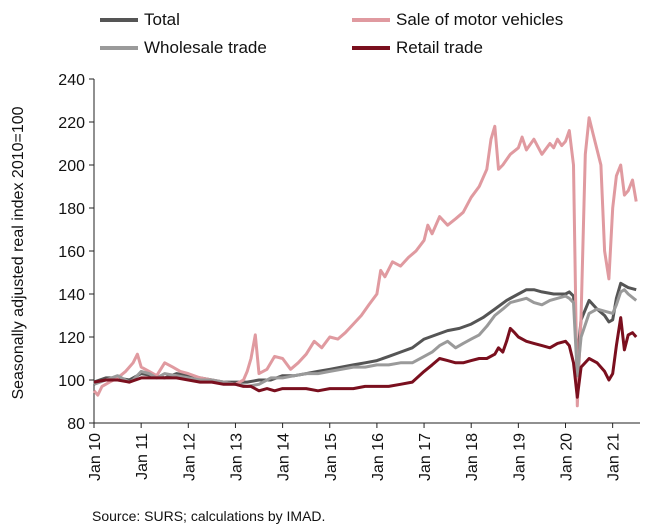 The image size is (650, 532). I want to click on x-tick-label: Jan 18, so click(472, 457).